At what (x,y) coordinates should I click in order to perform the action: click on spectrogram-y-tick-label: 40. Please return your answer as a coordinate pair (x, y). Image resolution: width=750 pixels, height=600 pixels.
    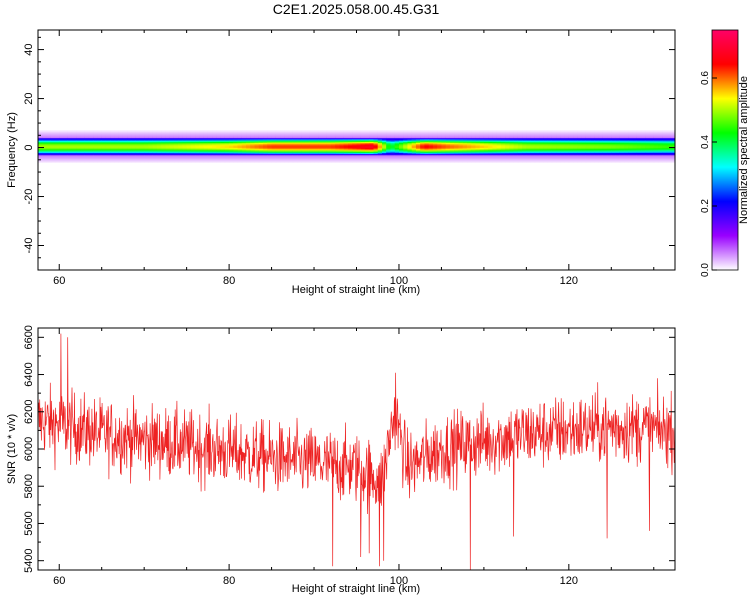
    Looking at the image, I should click on (29, 49).